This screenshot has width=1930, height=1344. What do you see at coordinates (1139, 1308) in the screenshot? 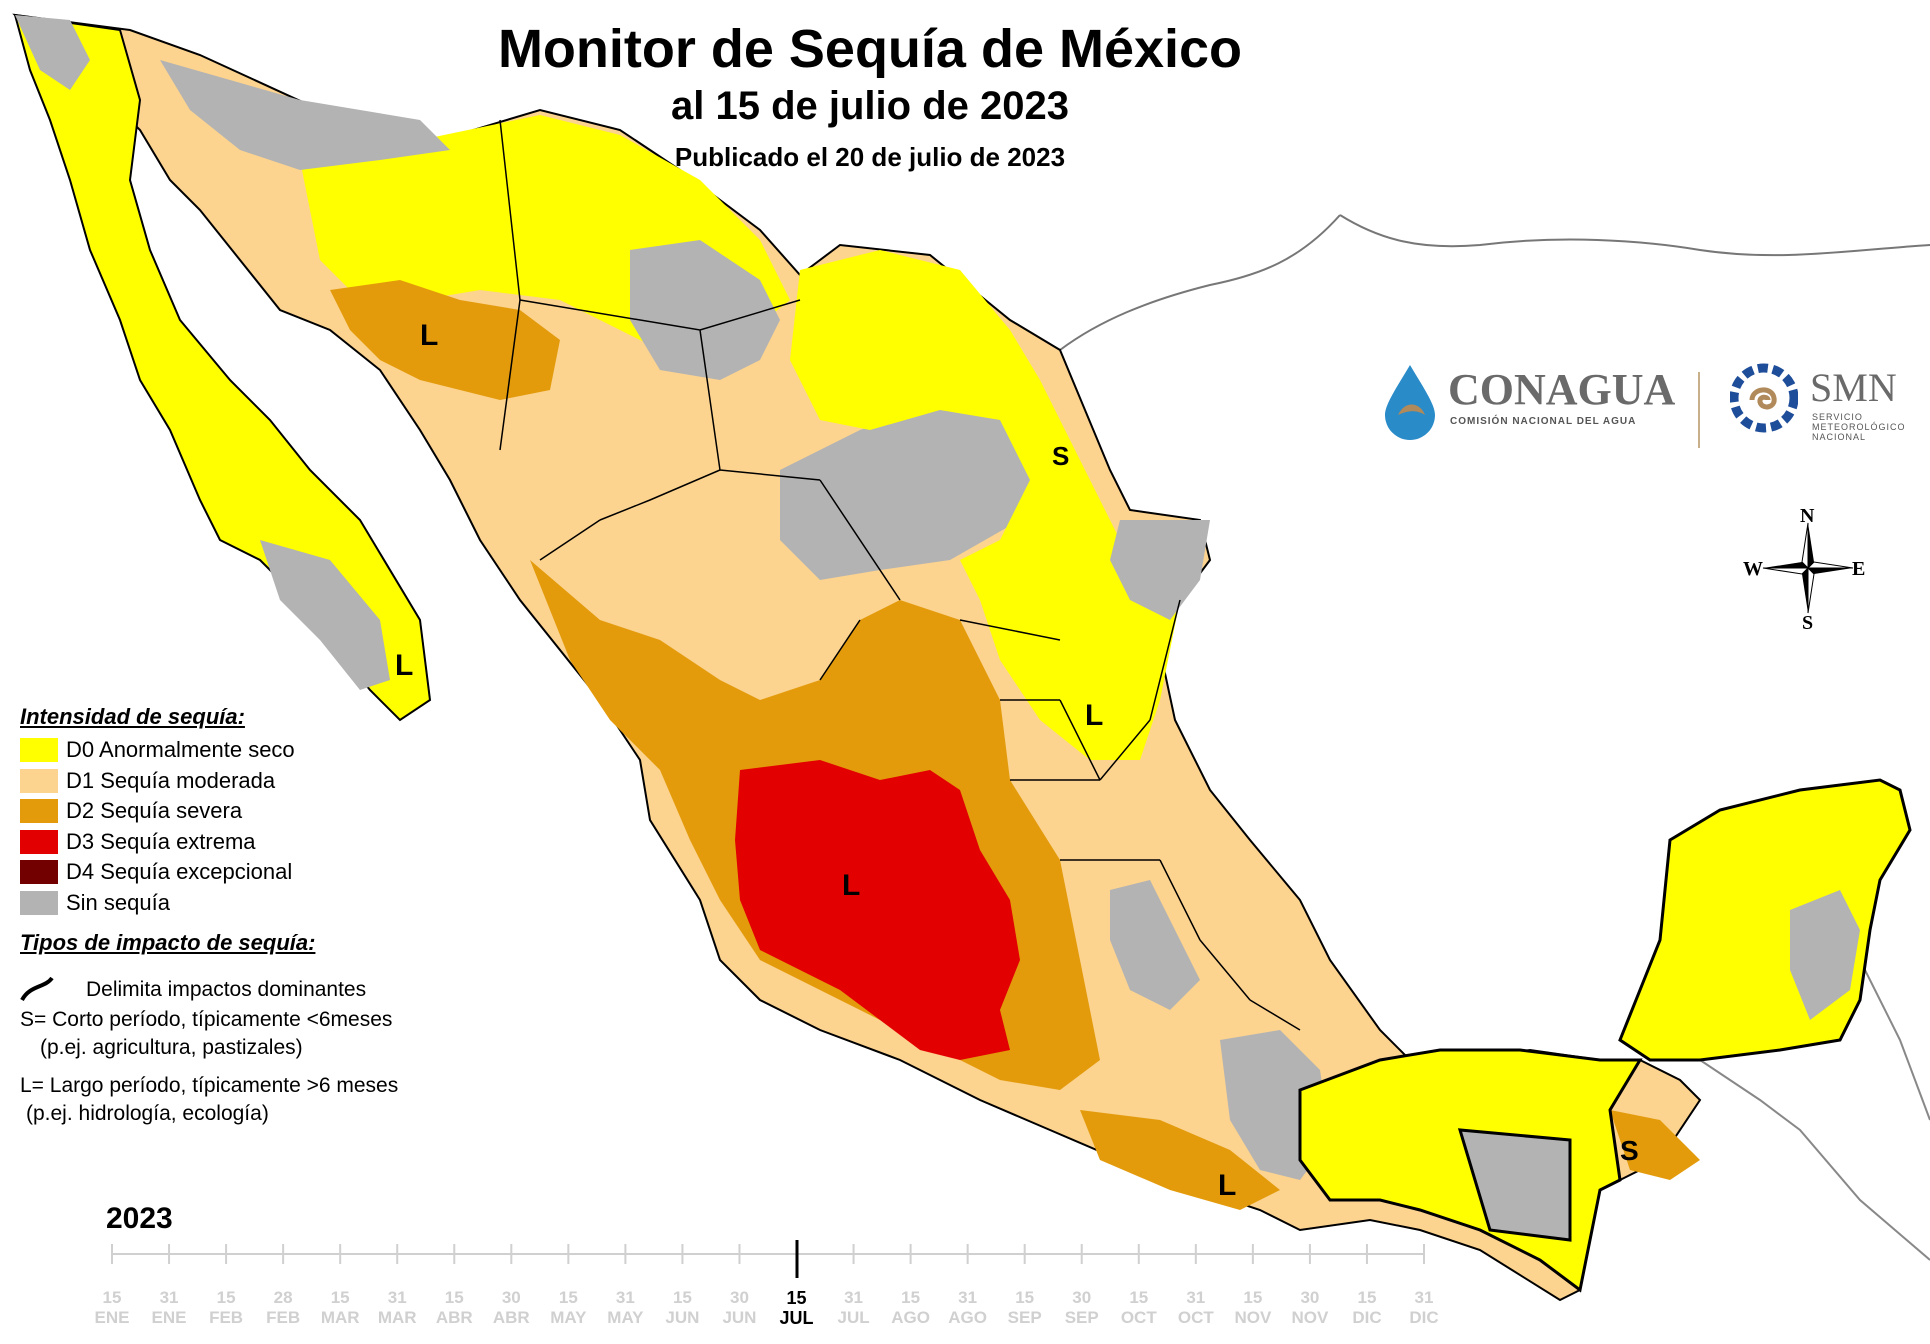
I see `timeline-label: 15 OCT` at bounding box center [1139, 1308].